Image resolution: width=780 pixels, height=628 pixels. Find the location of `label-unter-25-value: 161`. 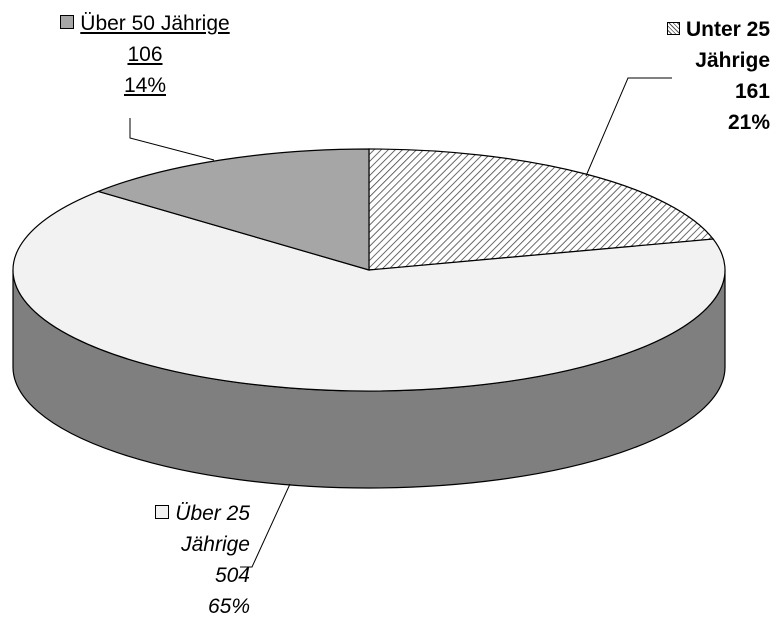

label-unter-25-value: 161 is located at coordinates (752, 91).